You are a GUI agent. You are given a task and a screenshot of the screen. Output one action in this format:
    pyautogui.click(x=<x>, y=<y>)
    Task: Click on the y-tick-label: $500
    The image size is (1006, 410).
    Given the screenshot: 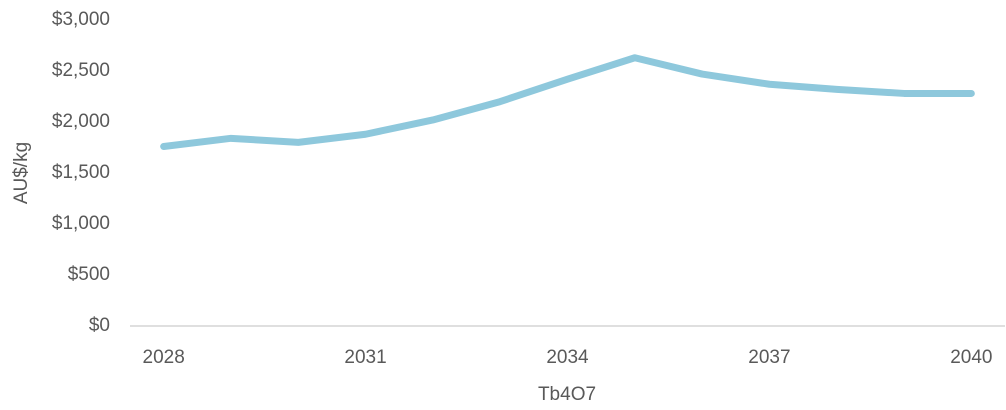 What is the action you would take?
    pyautogui.click(x=89, y=274)
    